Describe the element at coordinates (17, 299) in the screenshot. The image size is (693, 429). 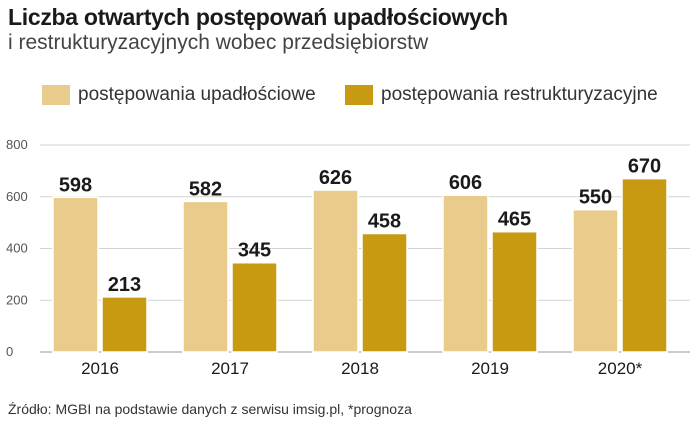
I see `y-tick-label: 200` at that location.